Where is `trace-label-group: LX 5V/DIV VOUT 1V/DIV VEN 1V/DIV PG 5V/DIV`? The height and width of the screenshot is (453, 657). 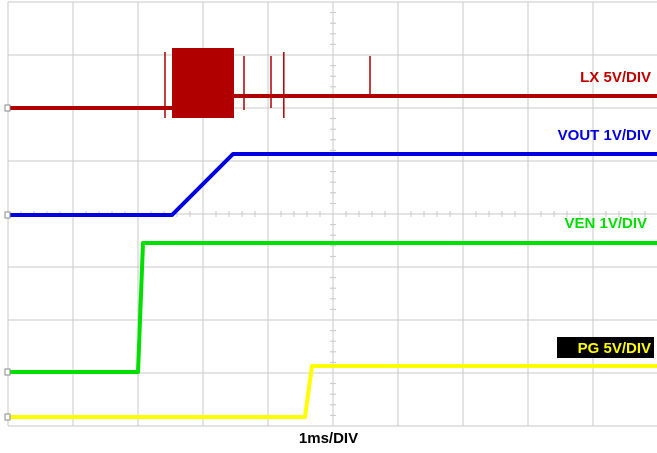 trace-label-group: LX 5V/DIV VOUT 1V/DIV VEN 1V/DIV PG 5V/DIV is located at coordinates (605, 213).